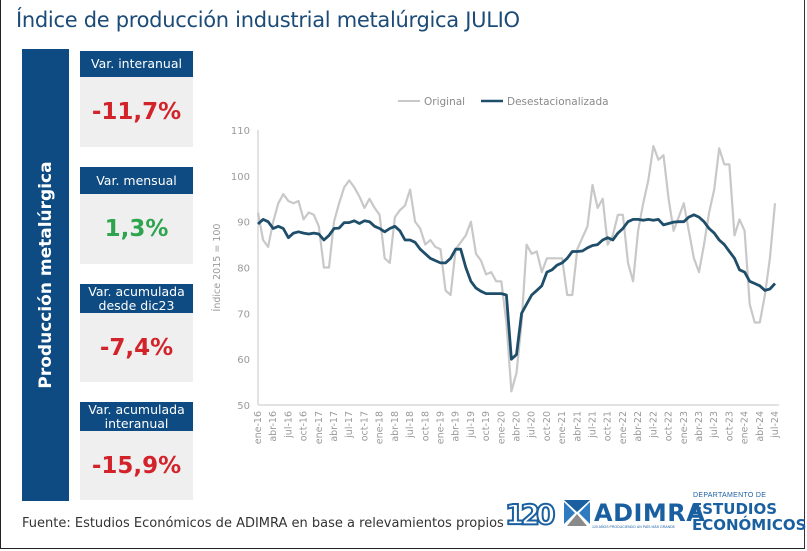 This screenshot has height=551, width=807. Describe the element at coordinates (638, 426) in the screenshot. I see `x-tick-label: abr-22` at that location.